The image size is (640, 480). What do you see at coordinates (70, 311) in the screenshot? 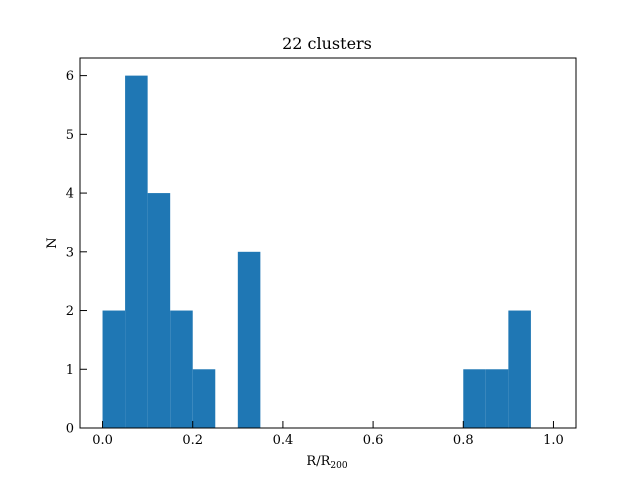
I see `y-tick-label-2: 2` at bounding box center [70, 311].